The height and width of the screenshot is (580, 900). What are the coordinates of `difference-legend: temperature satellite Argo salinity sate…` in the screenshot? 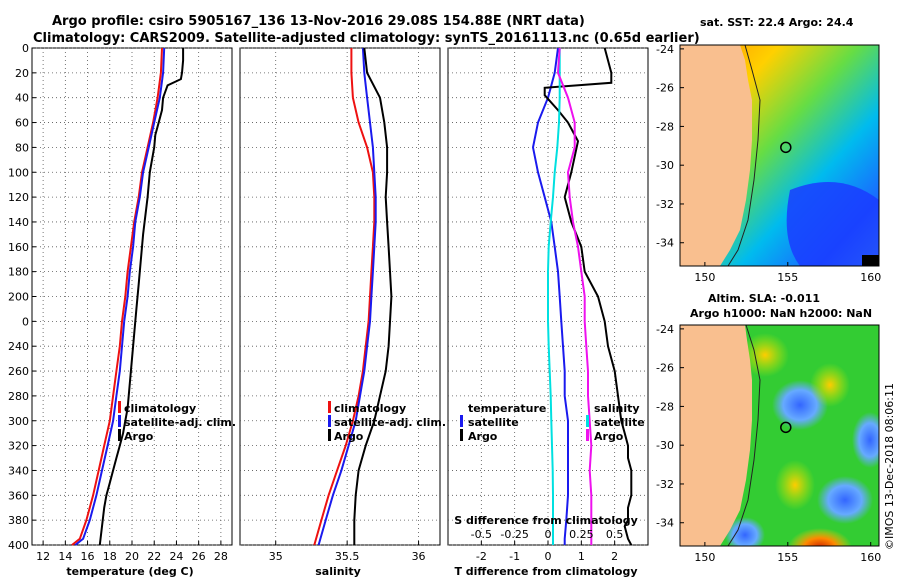 It's located at (552, 422).